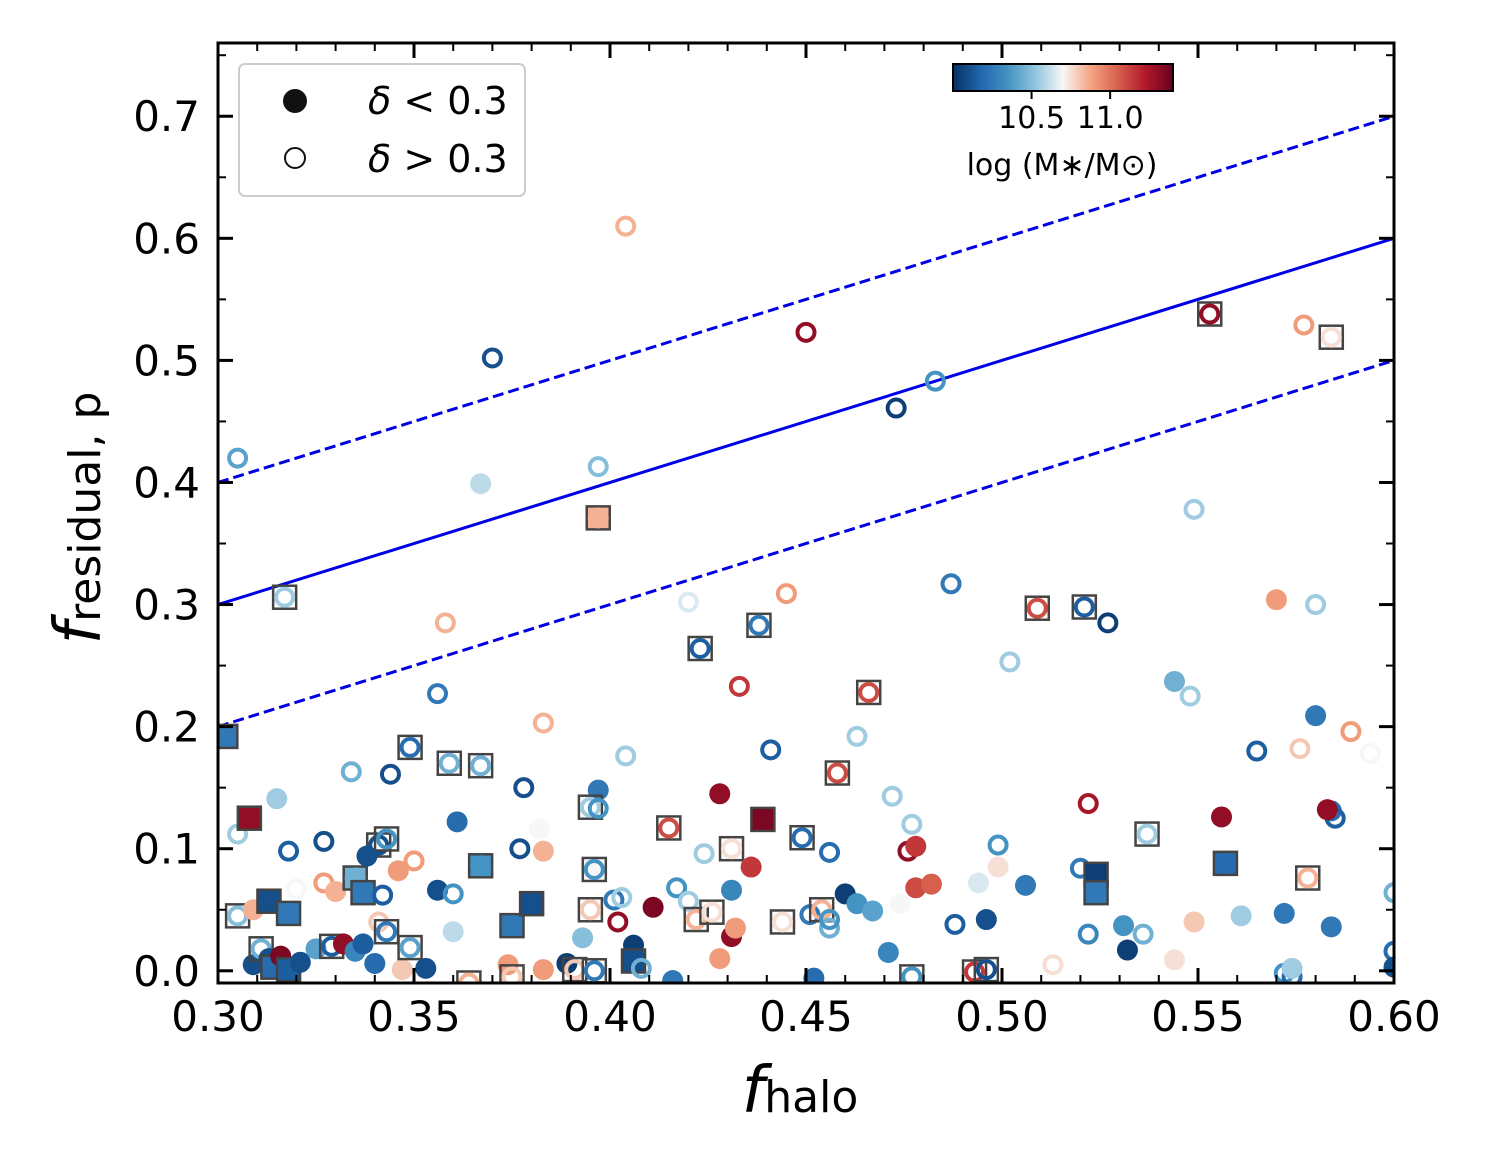 Image resolution: width=1495 pixels, height=1168 pixels. Describe the element at coordinates (1002, 1016) in the screenshot. I see `x-tick-label: 0.50` at that location.